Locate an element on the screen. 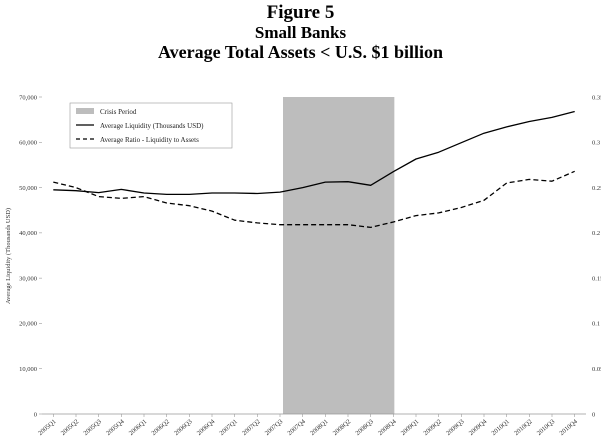 The width and height of the screenshot is (601, 448). x-tick-label: 2008Q3 is located at coordinates (364, 427).